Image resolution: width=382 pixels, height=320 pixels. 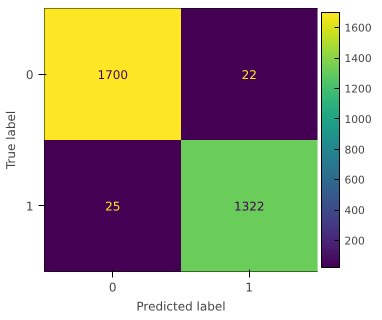 I want to click on data-label: 22, so click(x=249, y=75).